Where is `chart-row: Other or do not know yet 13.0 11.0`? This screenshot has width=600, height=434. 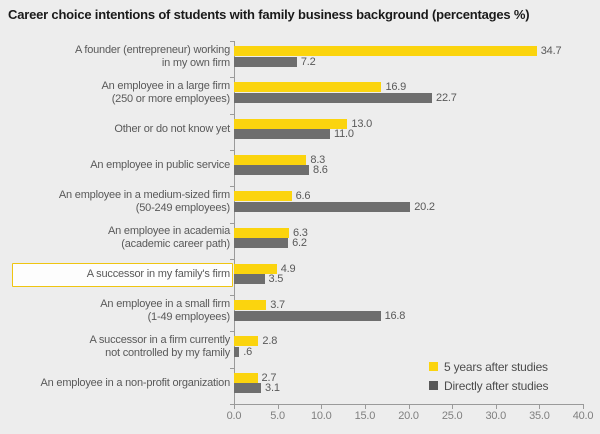
chart-row: Other or do not know yet 13.0 11.0 is located at coordinates (300, 132).